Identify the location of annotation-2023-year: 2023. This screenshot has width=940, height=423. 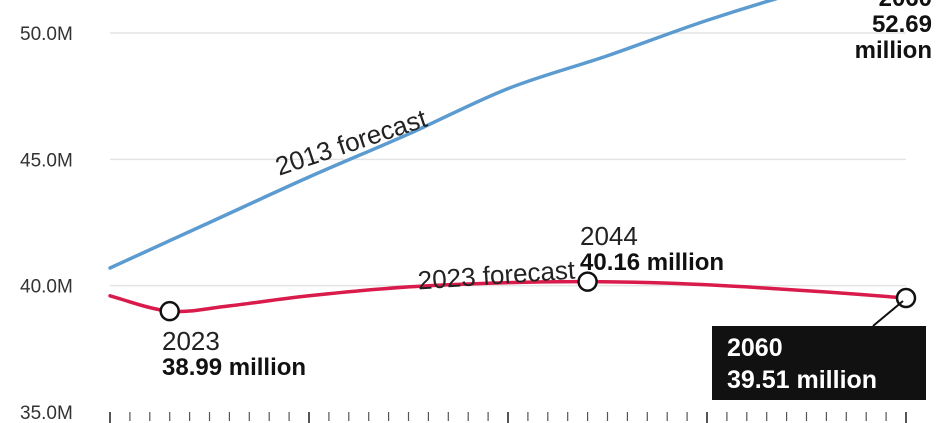
(191, 341).